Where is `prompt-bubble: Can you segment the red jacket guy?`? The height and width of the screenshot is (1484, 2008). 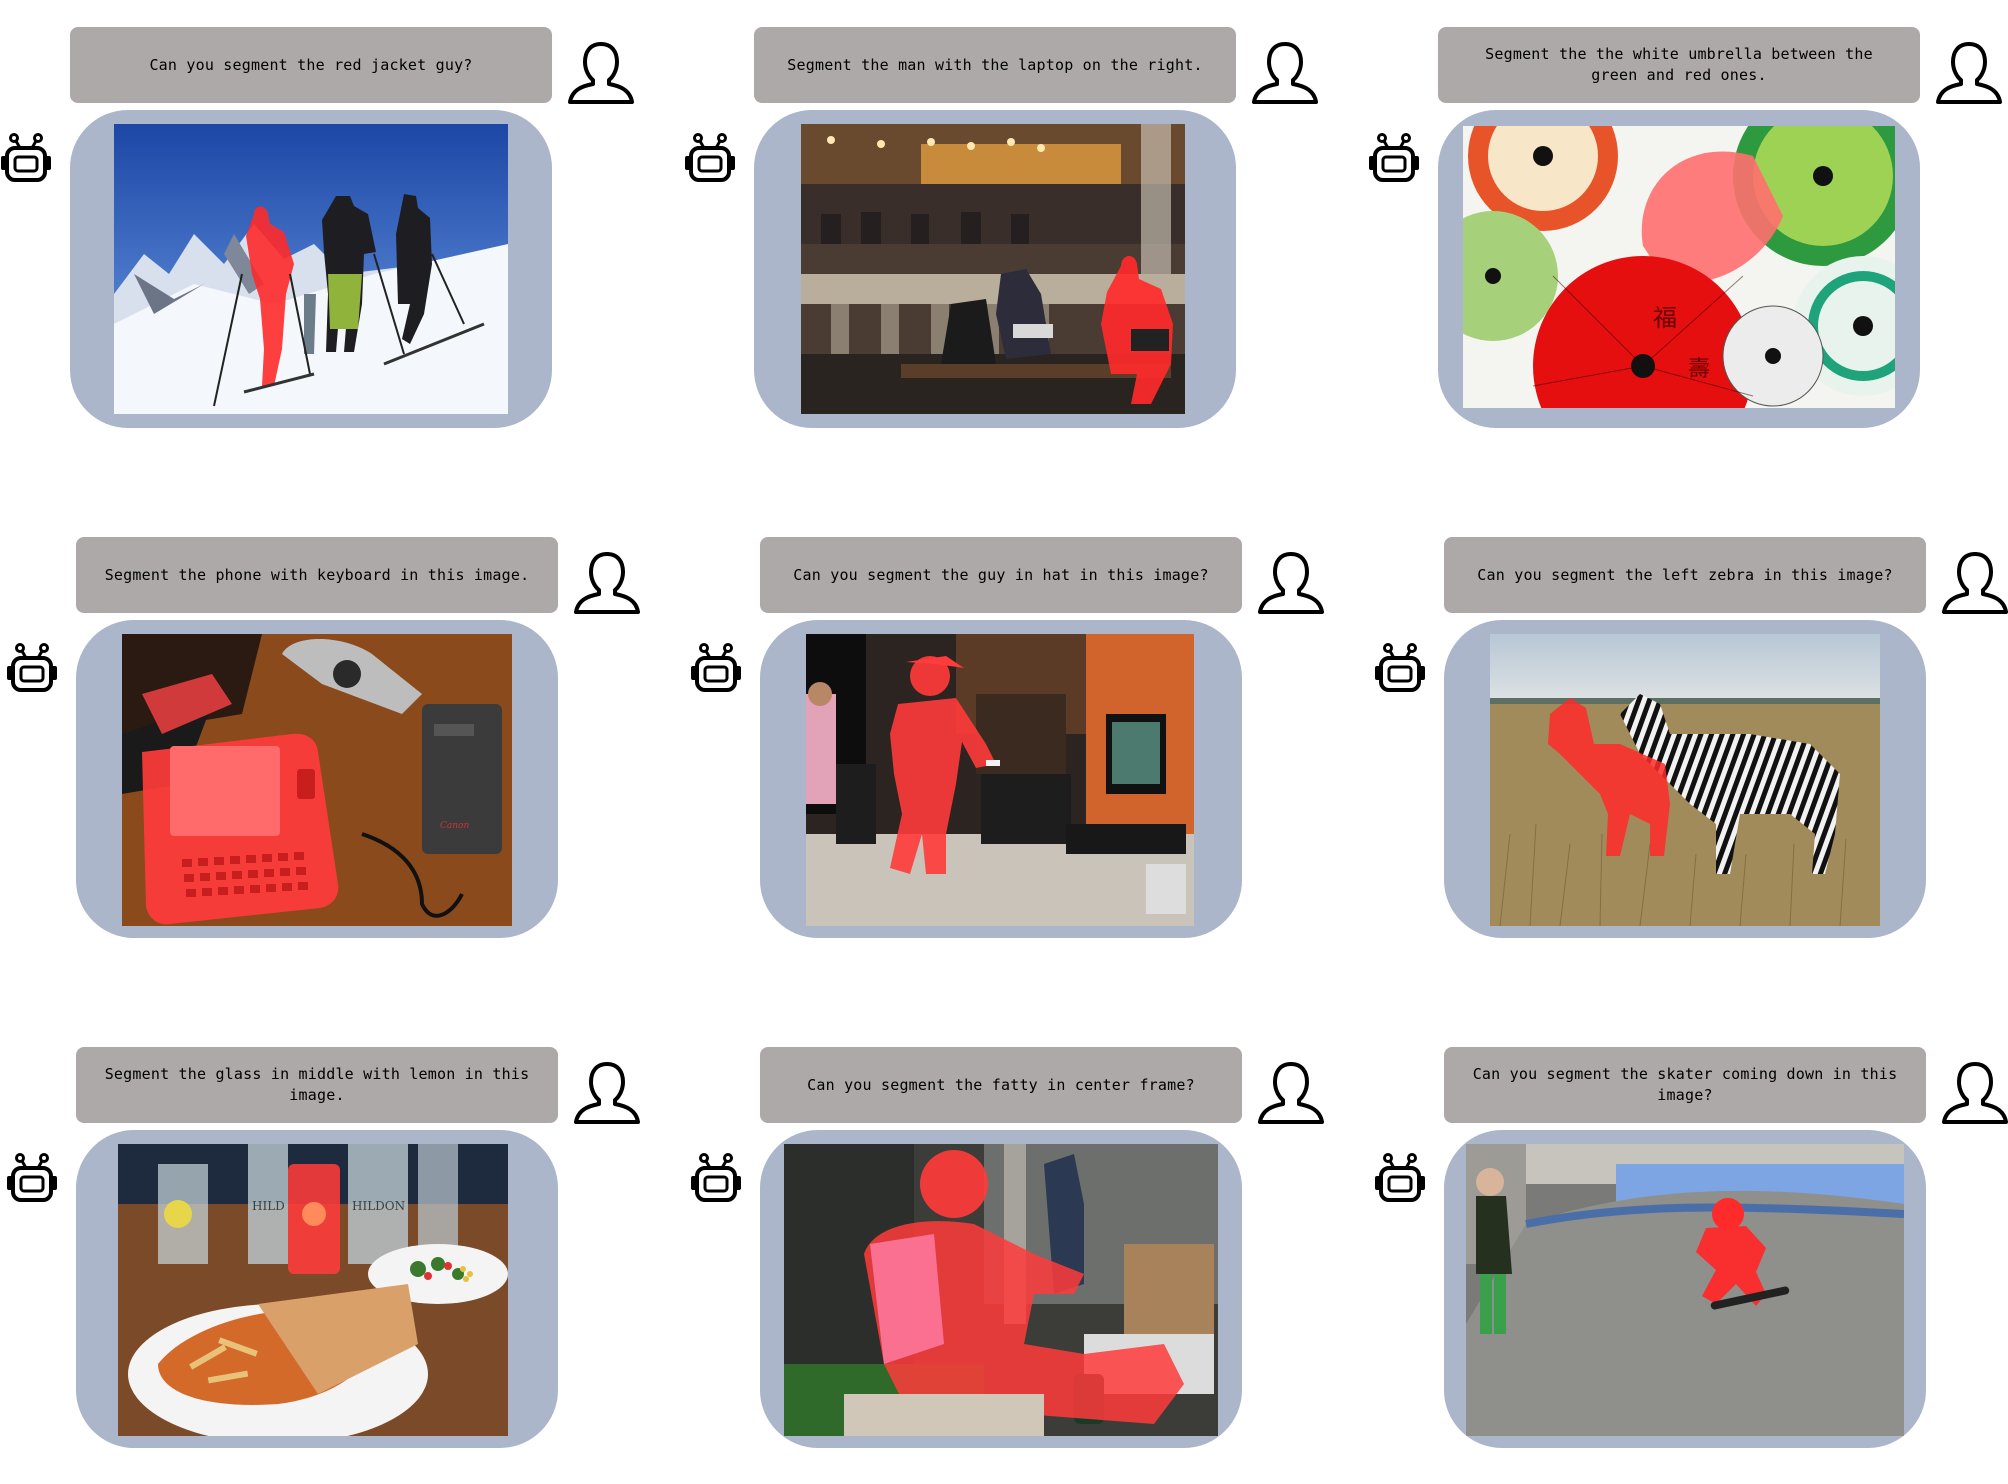
prompt-bubble: Can you segment the red jacket guy? is located at coordinates (311, 65).